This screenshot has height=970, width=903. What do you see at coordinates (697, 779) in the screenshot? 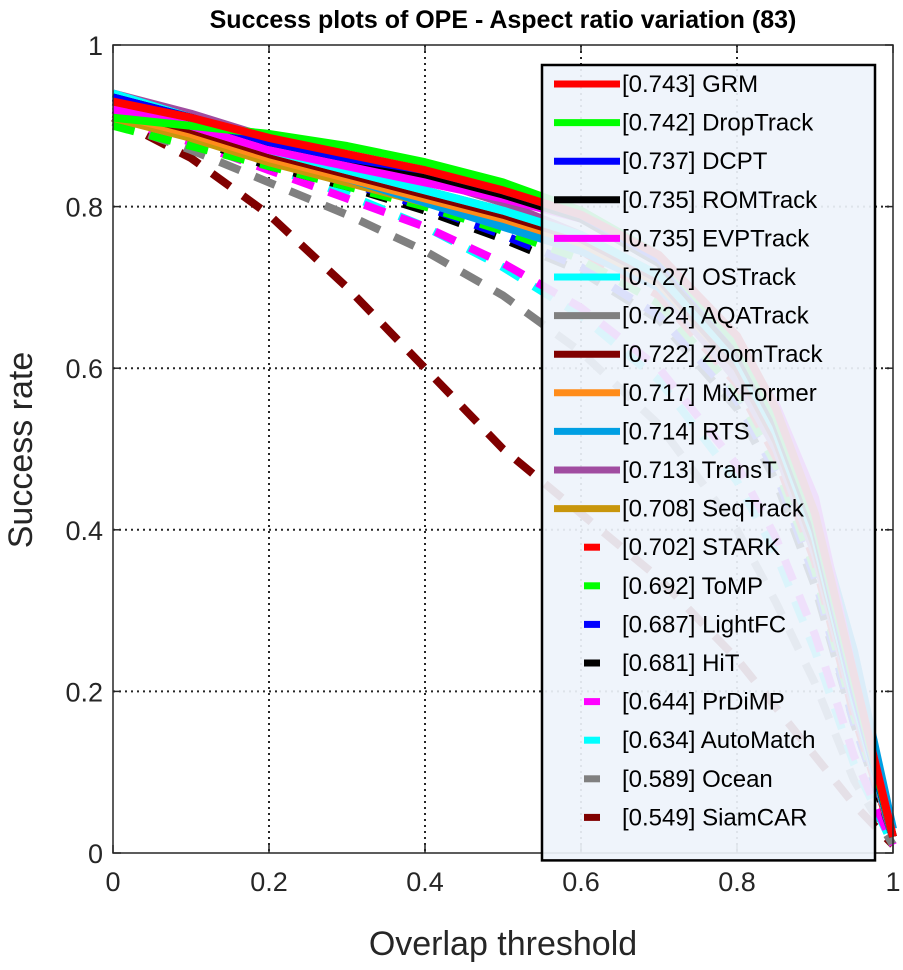
I see `legend-label-ocean: [0.589] Ocean` at bounding box center [697, 779].